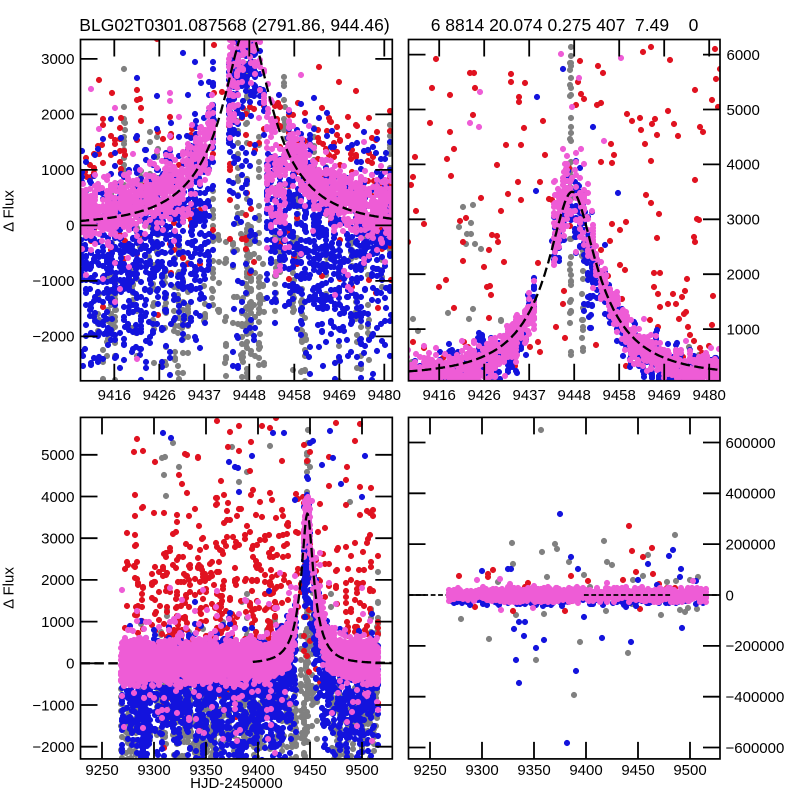 The width and height of the screenshot is (800, 800). Describe the element at coordinates (743, 55) in the screenshot. I see `svg-text: 6000` at that location.